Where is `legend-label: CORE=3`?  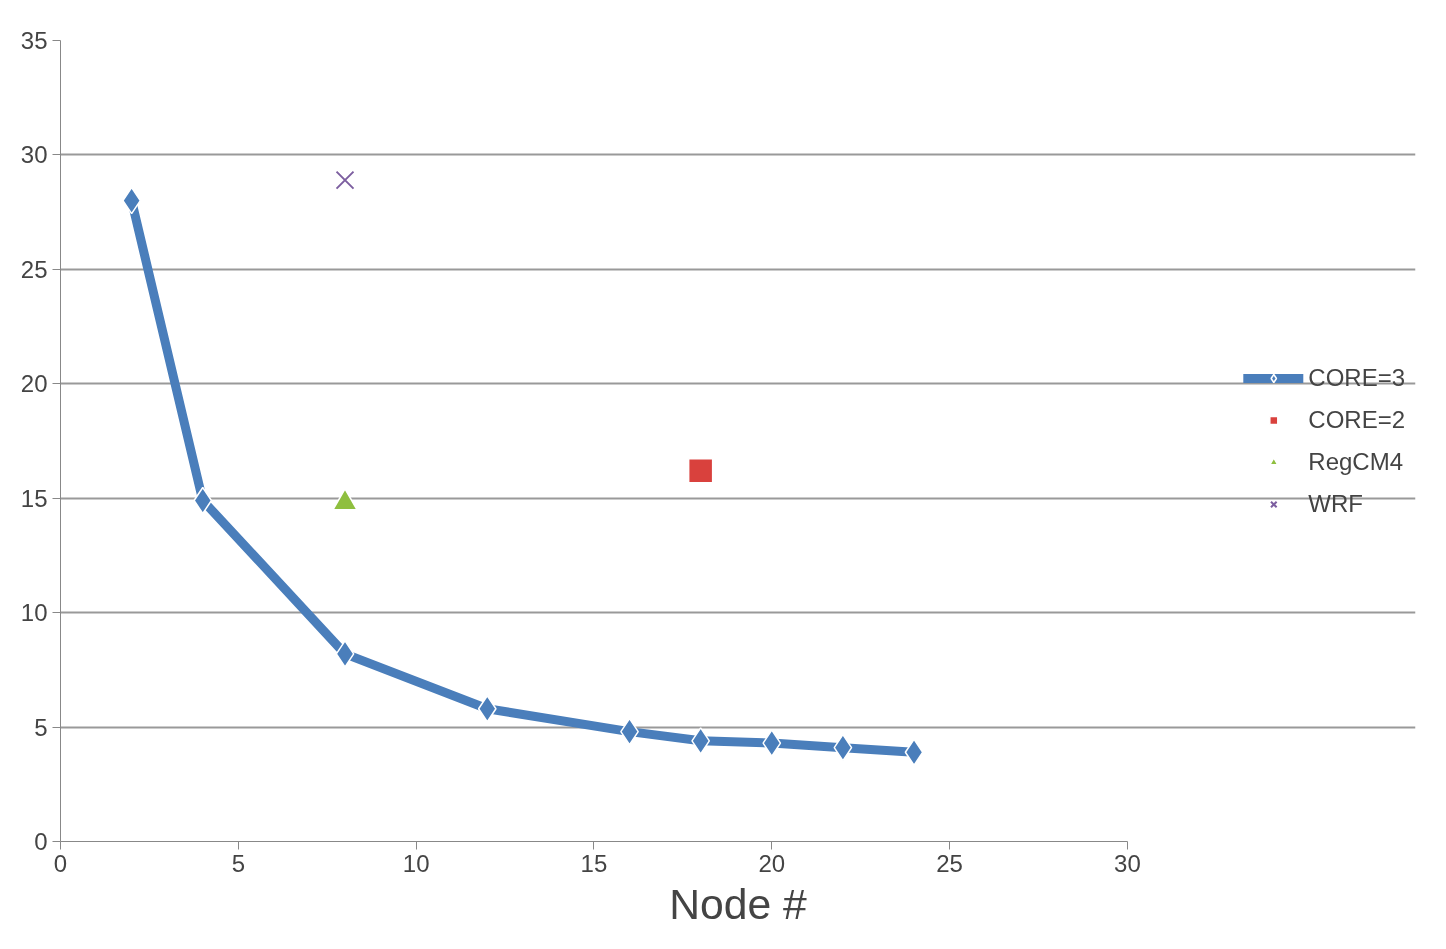 legend-label: CORE=3 is located at coordinates (1356, 377).